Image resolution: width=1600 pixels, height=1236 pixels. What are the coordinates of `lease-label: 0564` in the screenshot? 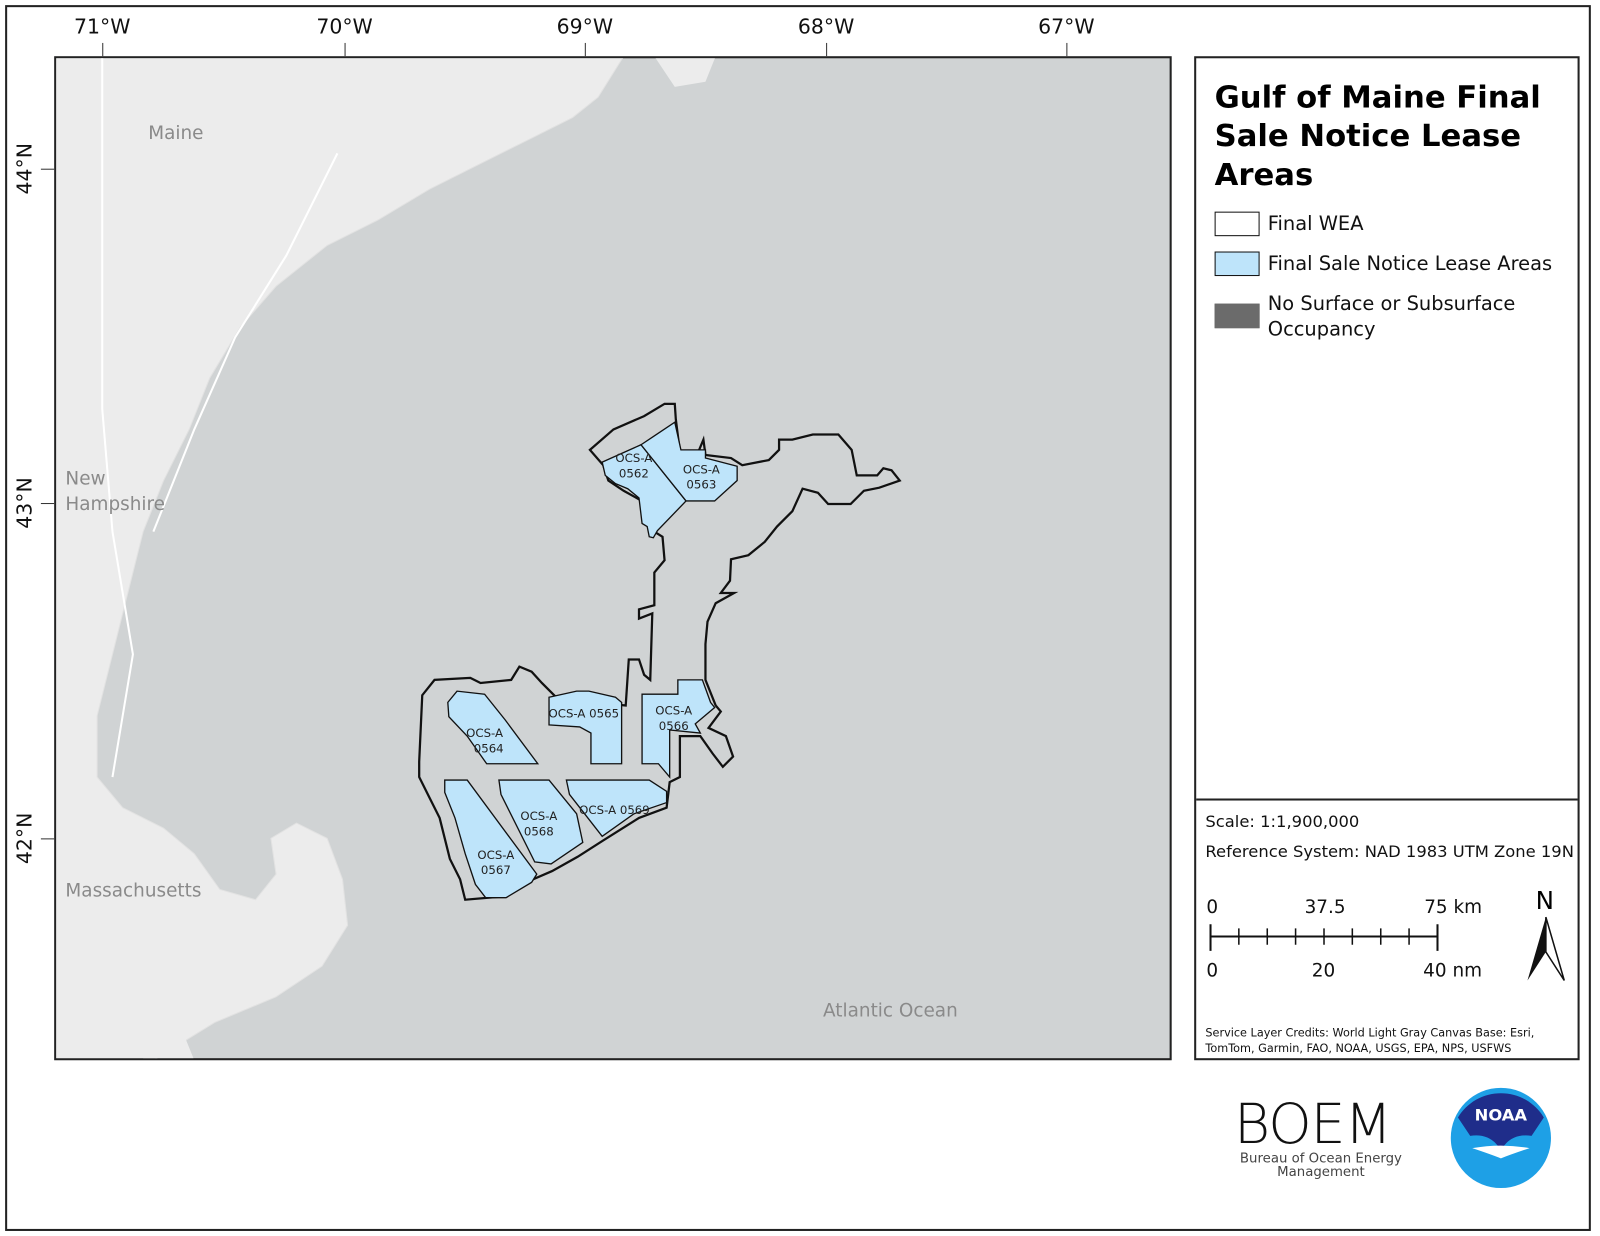 It's located at (489, 748).